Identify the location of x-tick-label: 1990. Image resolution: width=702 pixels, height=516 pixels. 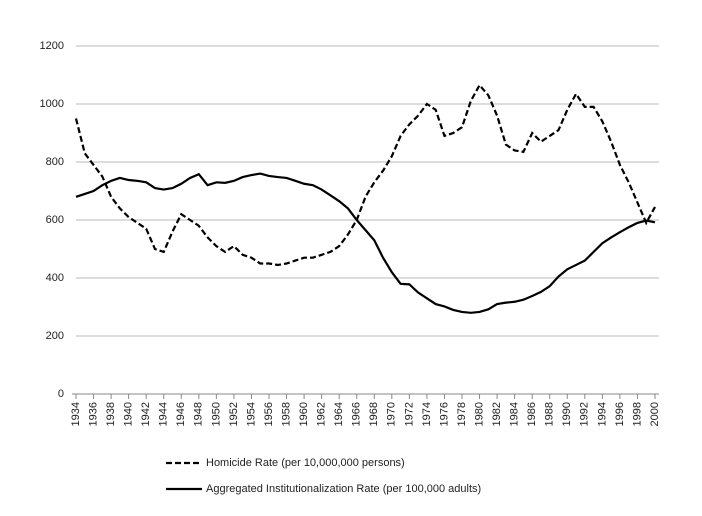
(567, 414).